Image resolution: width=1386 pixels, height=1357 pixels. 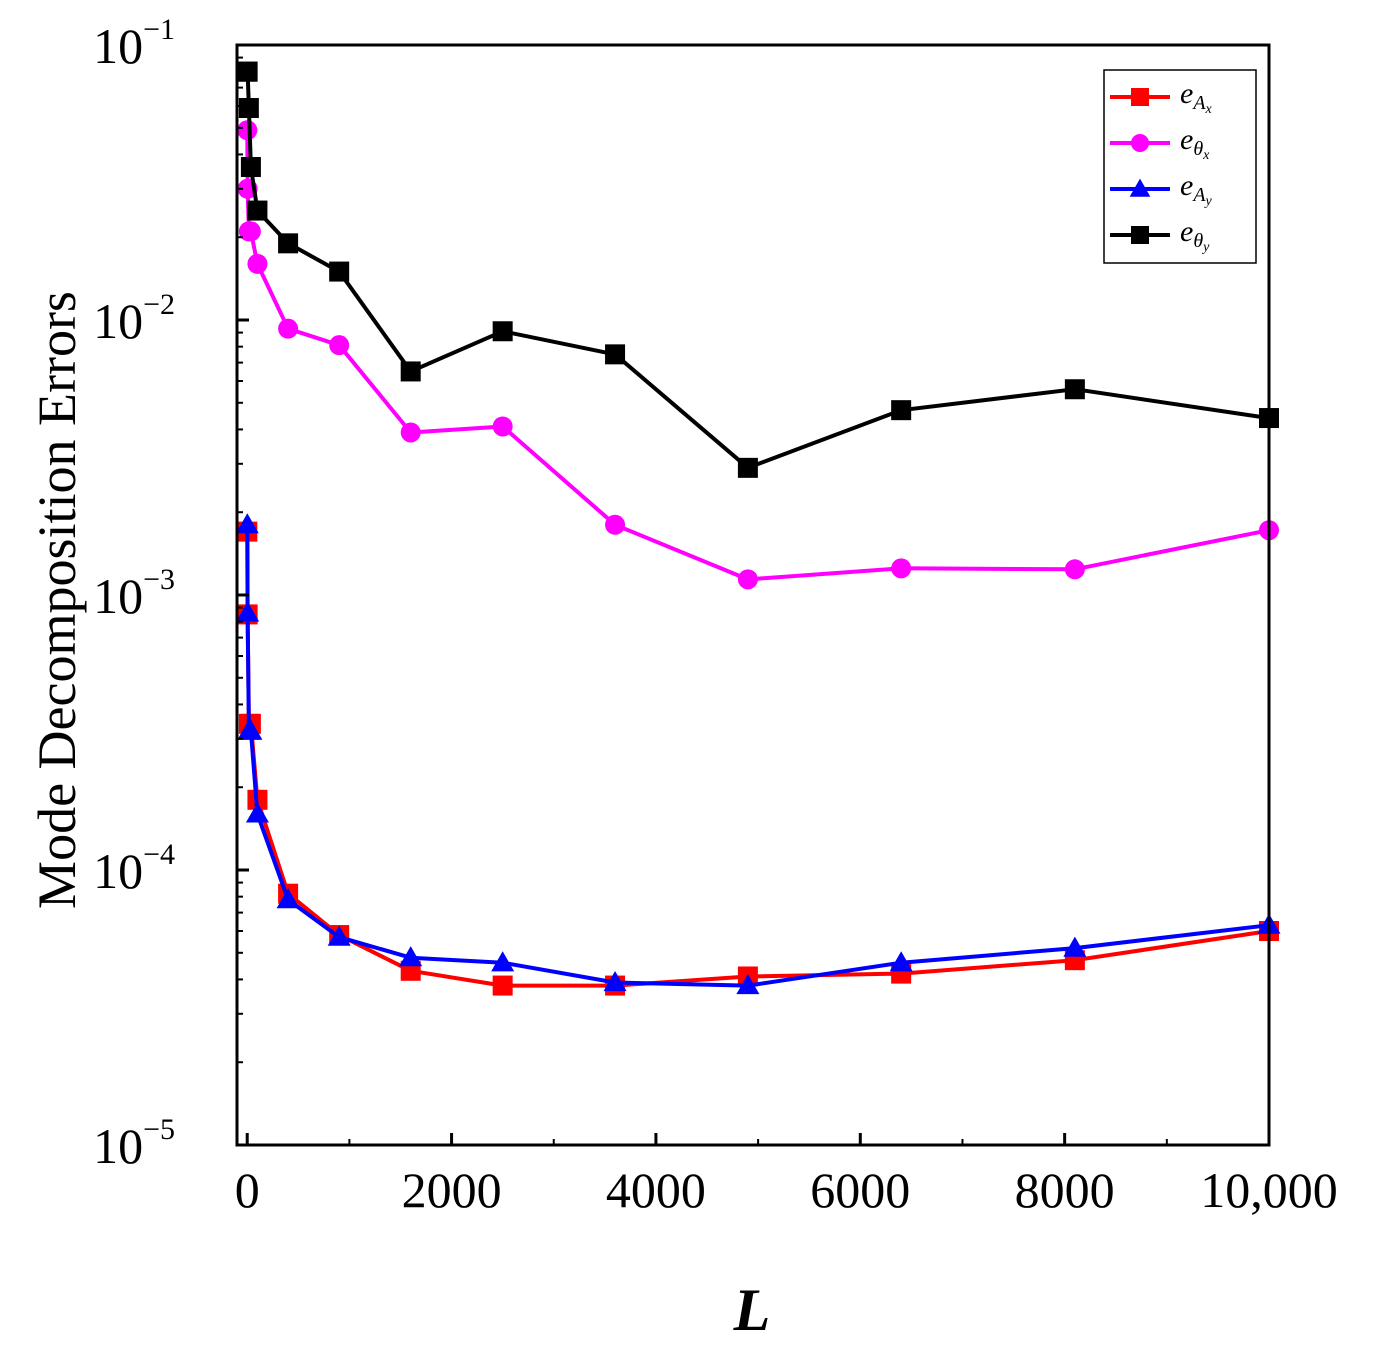 I want to click on legend-label-e_thetay: eθy, so click(x=1195, y=235).